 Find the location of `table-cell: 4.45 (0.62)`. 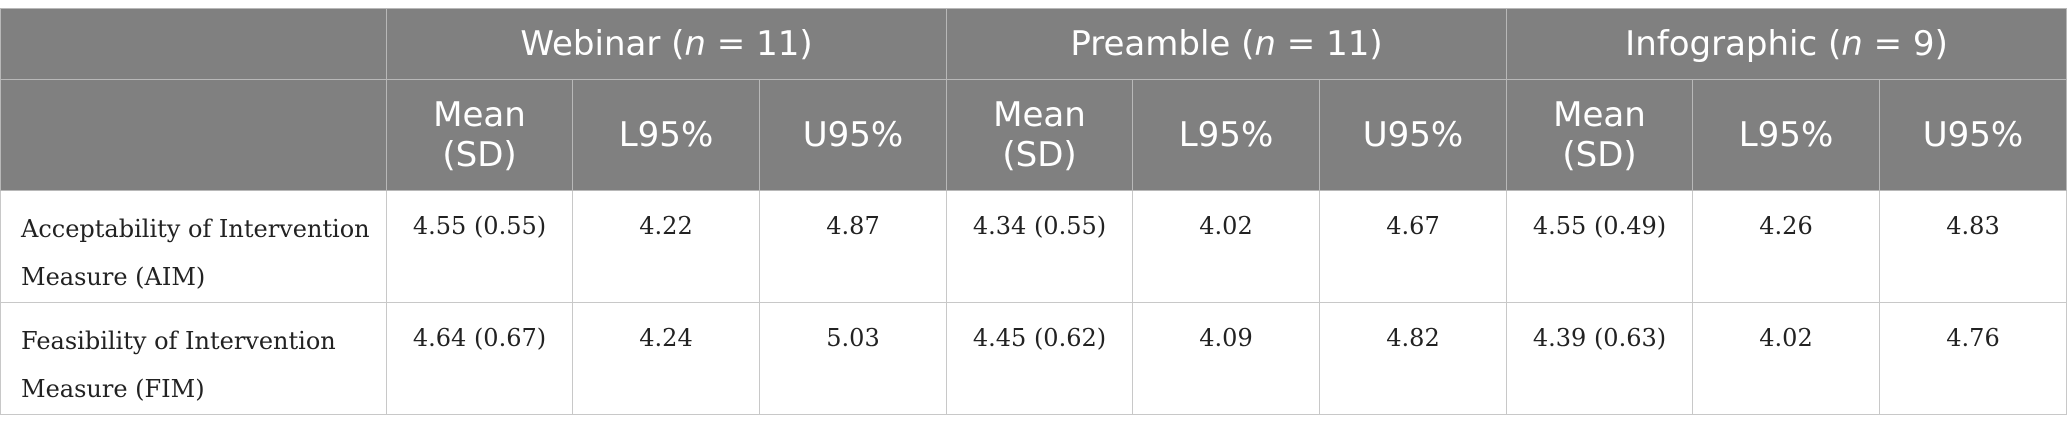

table-cell: 4.45 (0.62) is located at coordinates (1039, 358).